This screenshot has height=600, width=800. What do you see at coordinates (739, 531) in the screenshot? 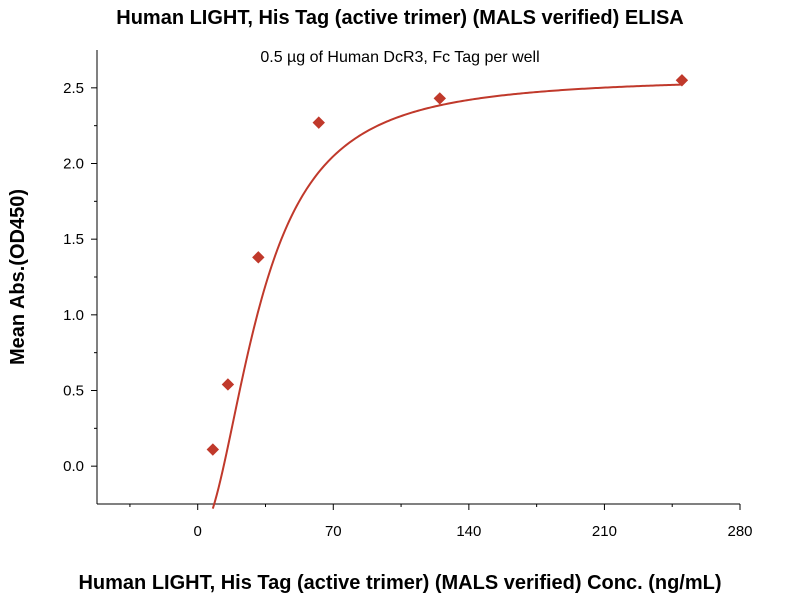
I see `x-tick-label: 280` at bounding box center [739, 531].